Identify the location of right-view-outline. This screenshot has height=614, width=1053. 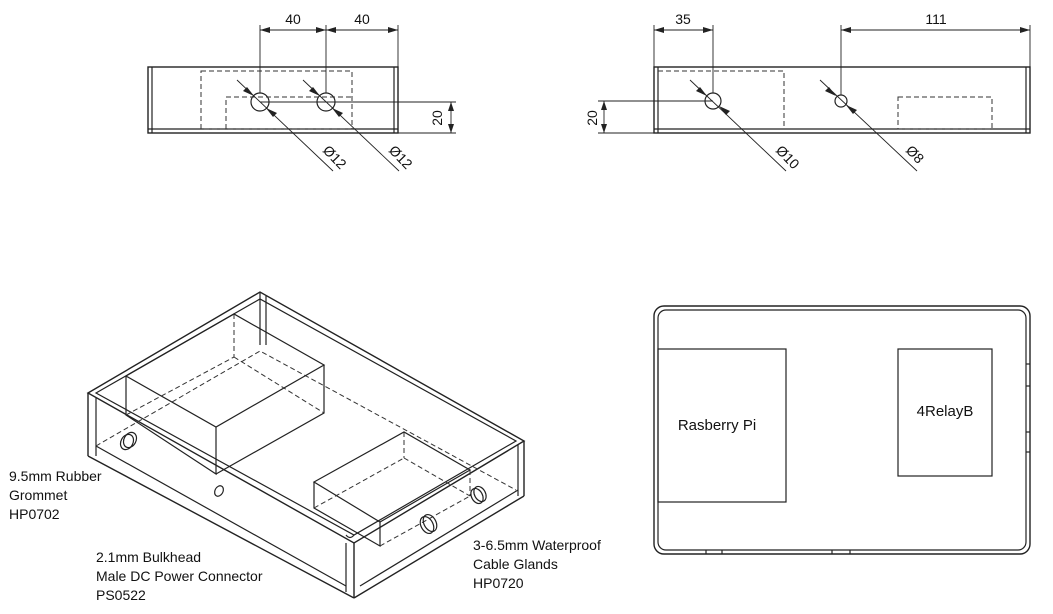
(842, 100).